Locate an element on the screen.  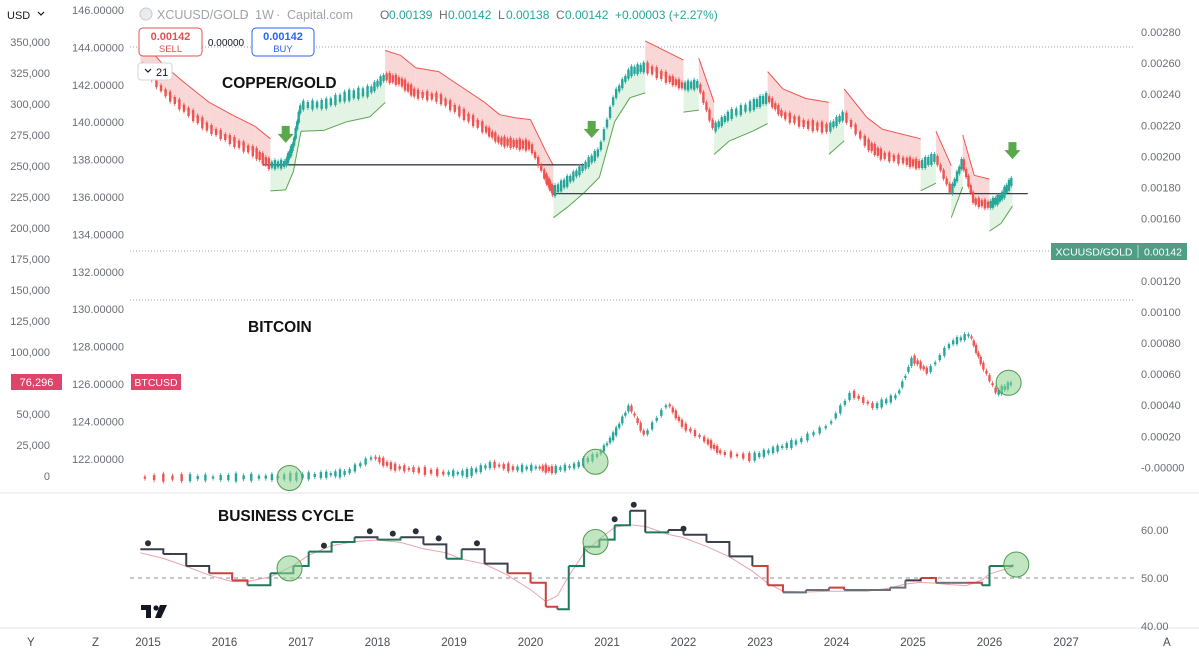
legend-low: 0.00138 is located at coordinates (528, 15).